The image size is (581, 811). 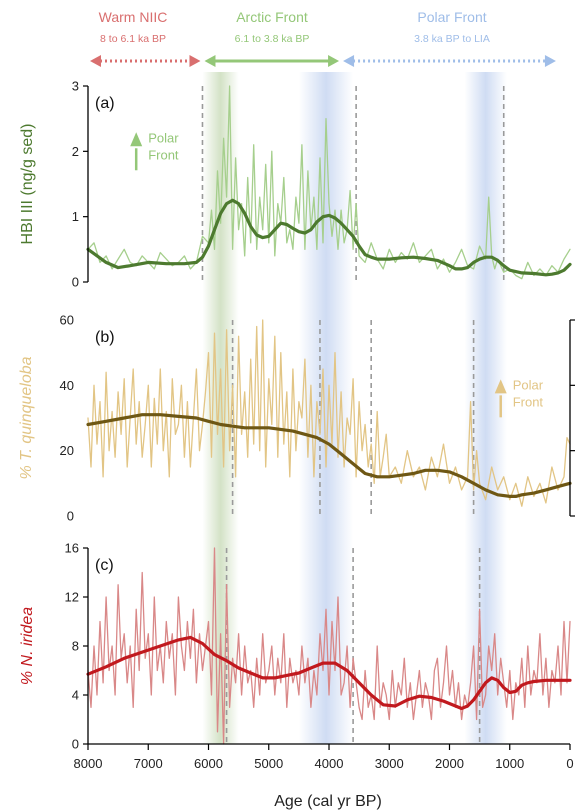 What do you see at coordinates (329, 763) in the screenshot?
I see `x-tick-label: 4000` at bounding box center [329, 763].